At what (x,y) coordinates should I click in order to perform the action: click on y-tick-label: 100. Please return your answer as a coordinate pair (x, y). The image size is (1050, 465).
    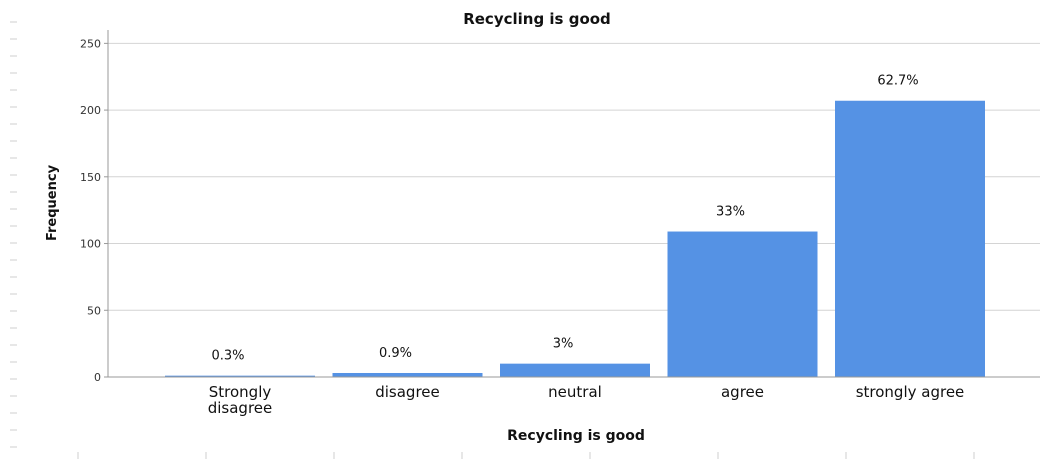
    Looking at the image, I should click on (90, 244).